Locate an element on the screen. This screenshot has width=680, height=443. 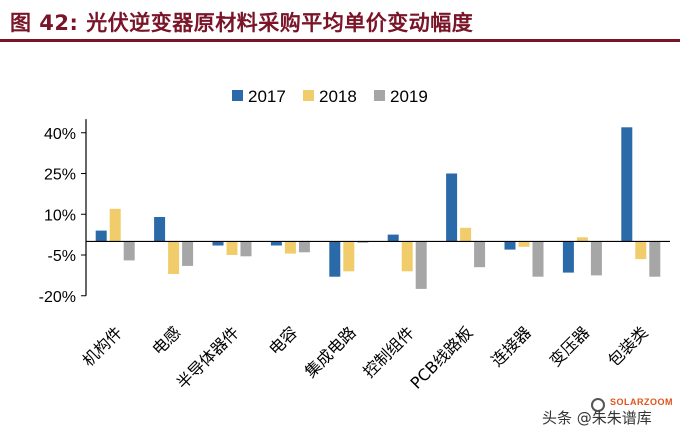
x-tick-label: 集成电路 is located at coordinates (330, 352).